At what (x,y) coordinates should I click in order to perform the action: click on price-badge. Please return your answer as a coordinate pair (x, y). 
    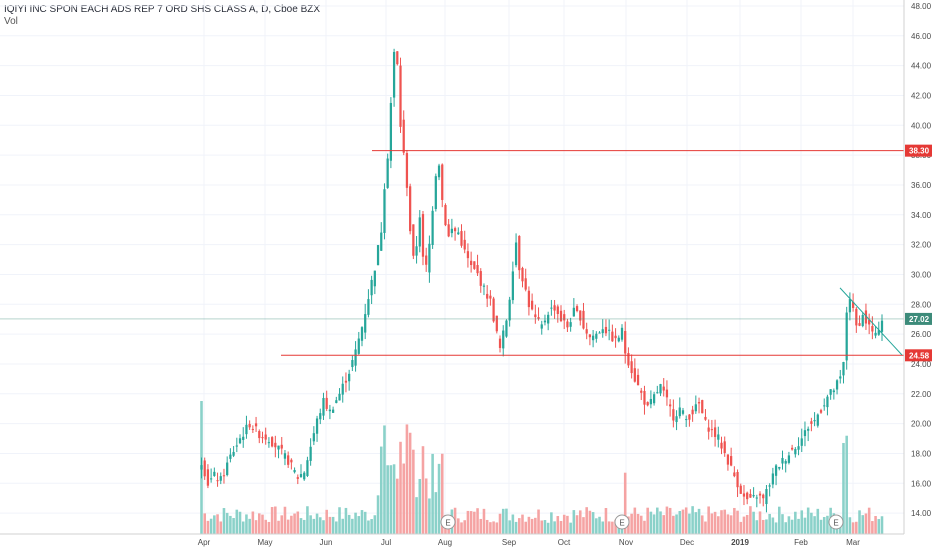
    Looking at the image, I should click on (918, 150).